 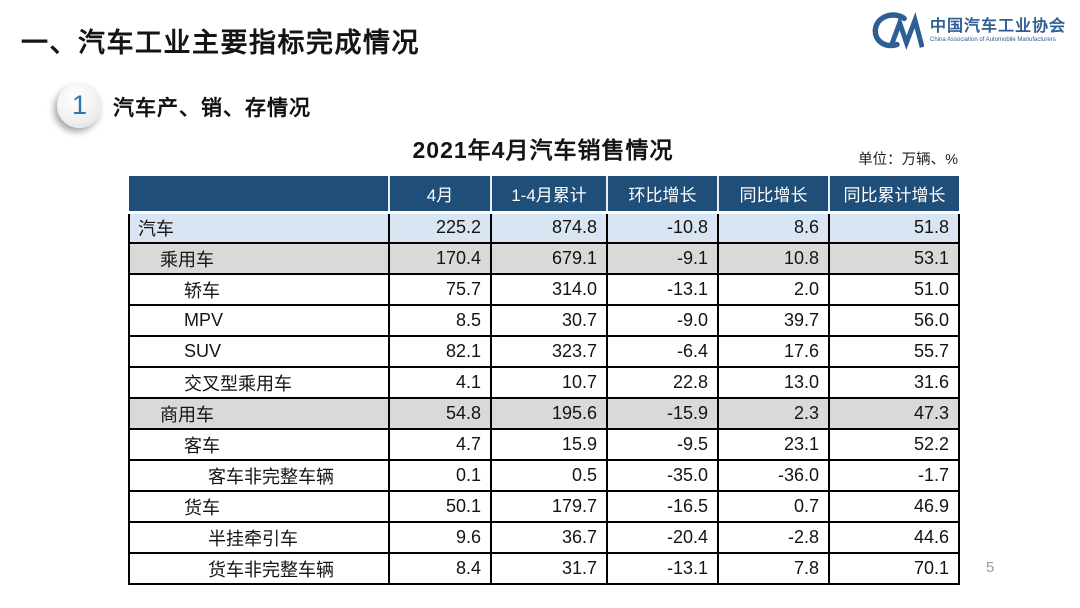 What do you see at coordinates (894, 568) in the screenshot?
I see `value-cell: 70.1` at bounding box center [894, 568].